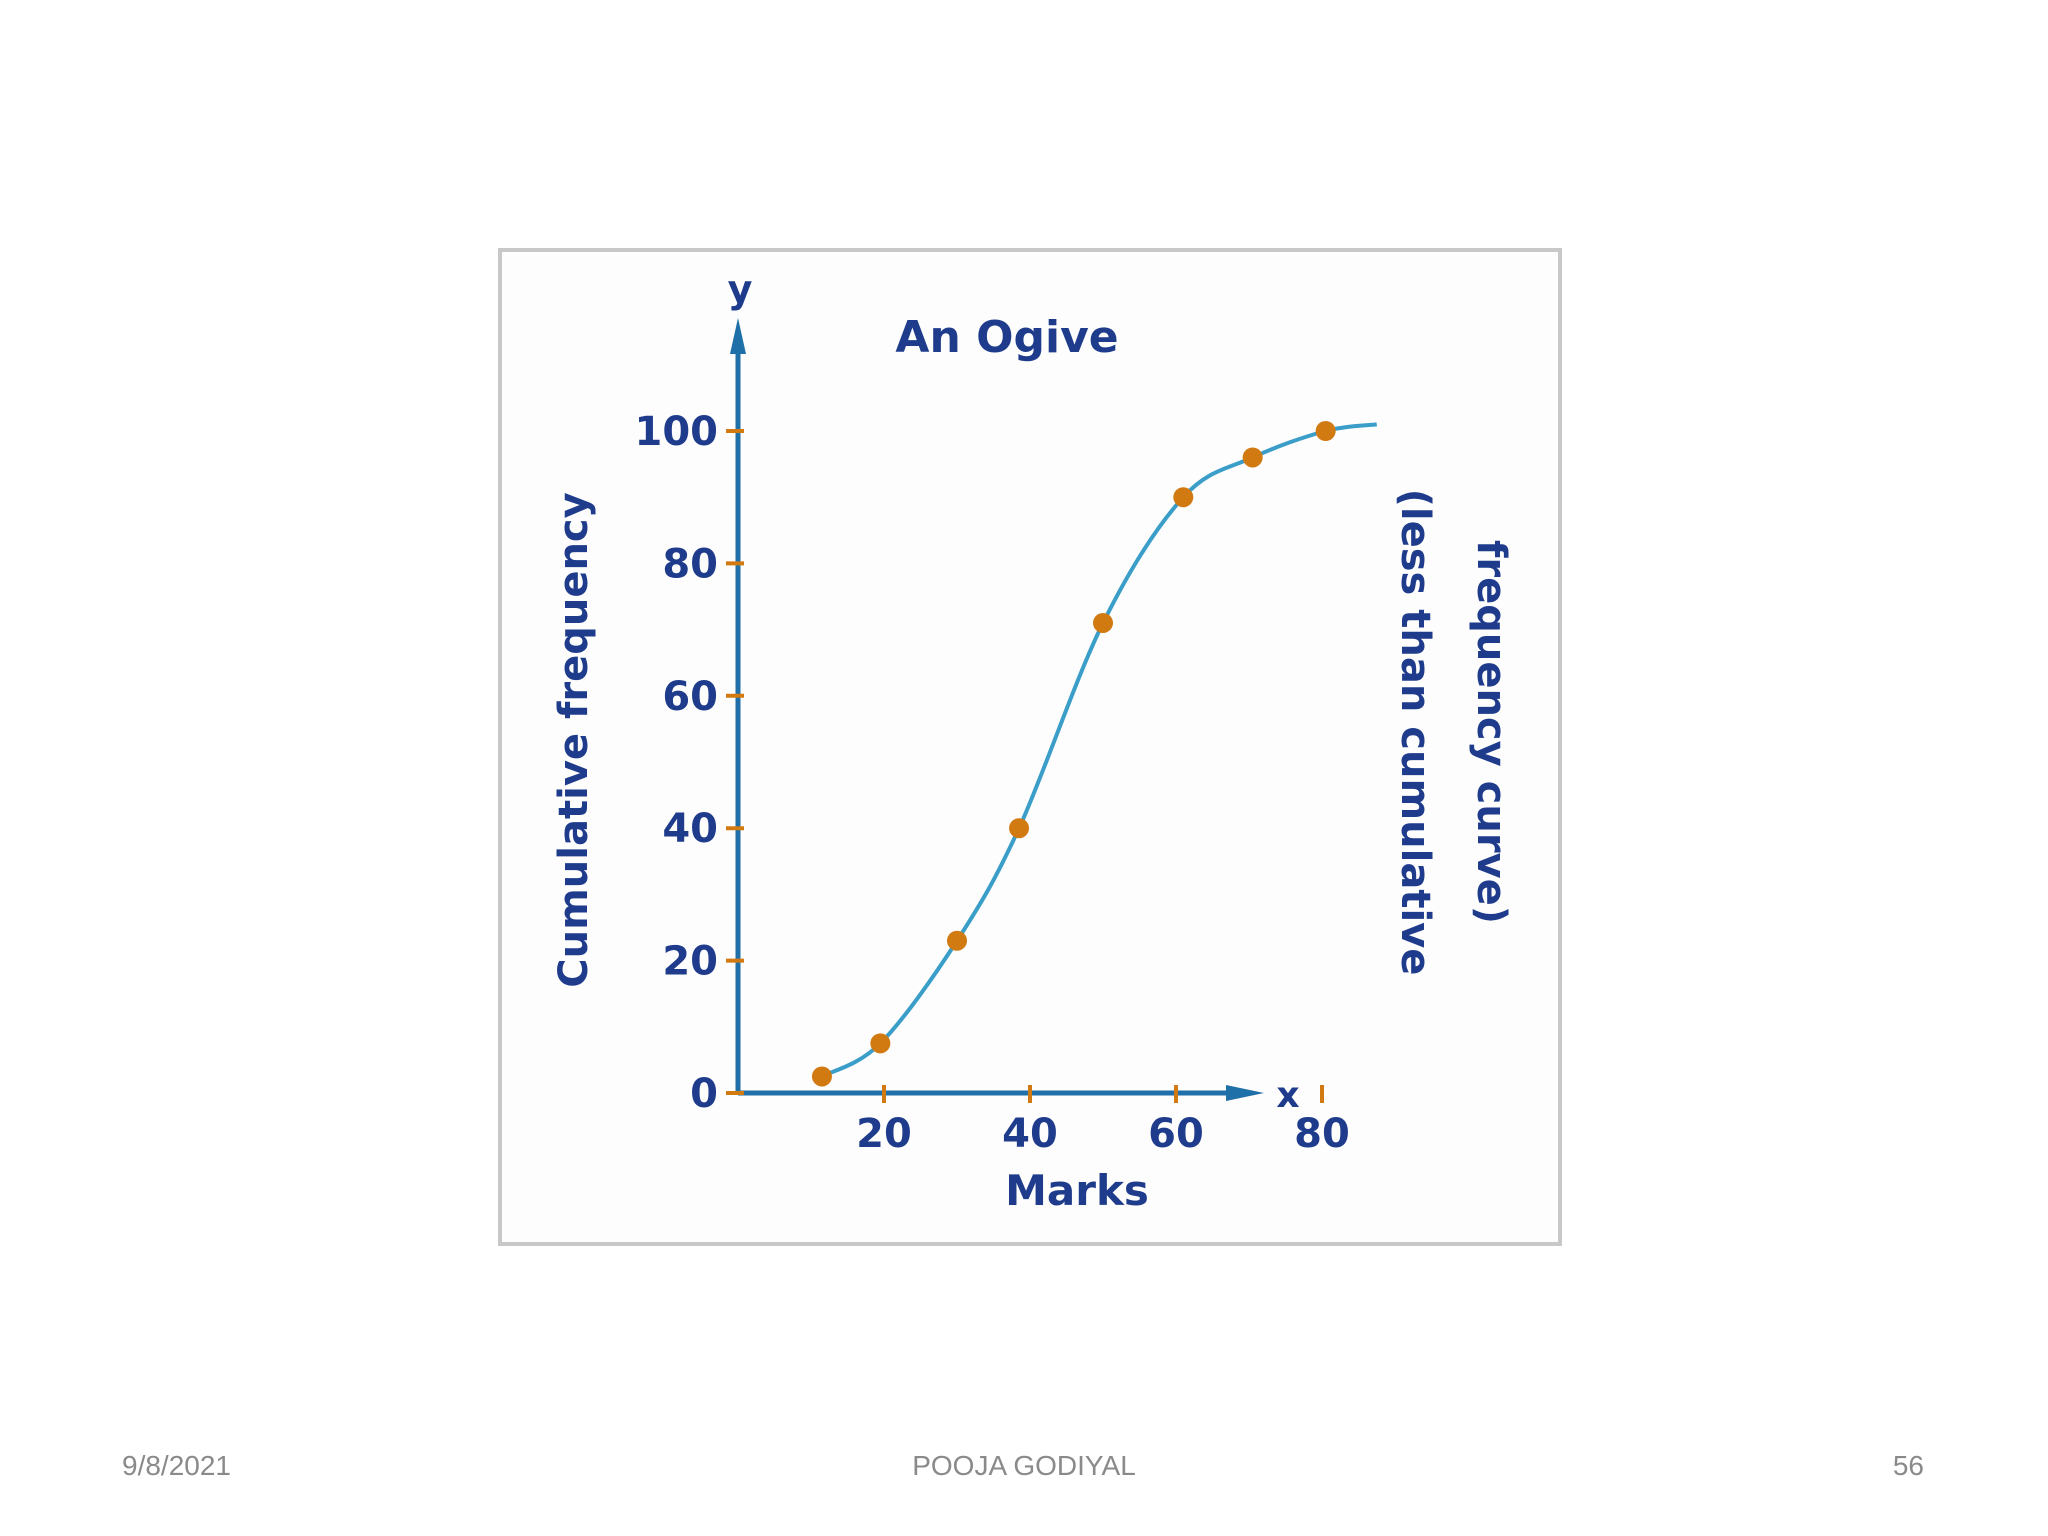  I want to click on y-tick-label: 80, so click(690, 564).